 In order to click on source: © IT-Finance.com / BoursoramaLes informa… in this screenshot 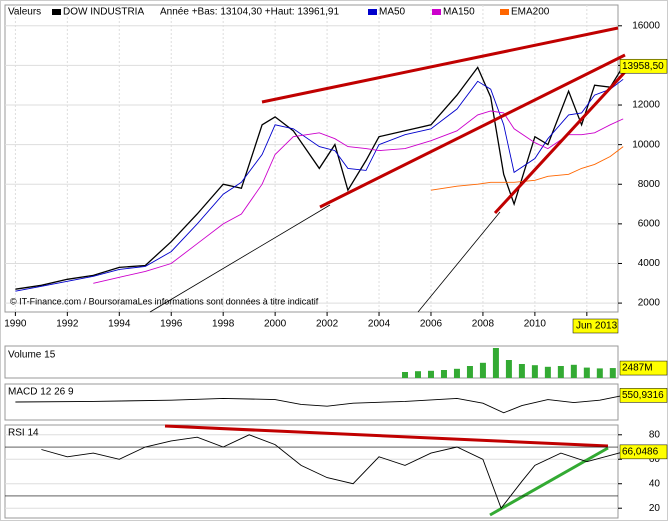, I will do `click(164, 301)`.